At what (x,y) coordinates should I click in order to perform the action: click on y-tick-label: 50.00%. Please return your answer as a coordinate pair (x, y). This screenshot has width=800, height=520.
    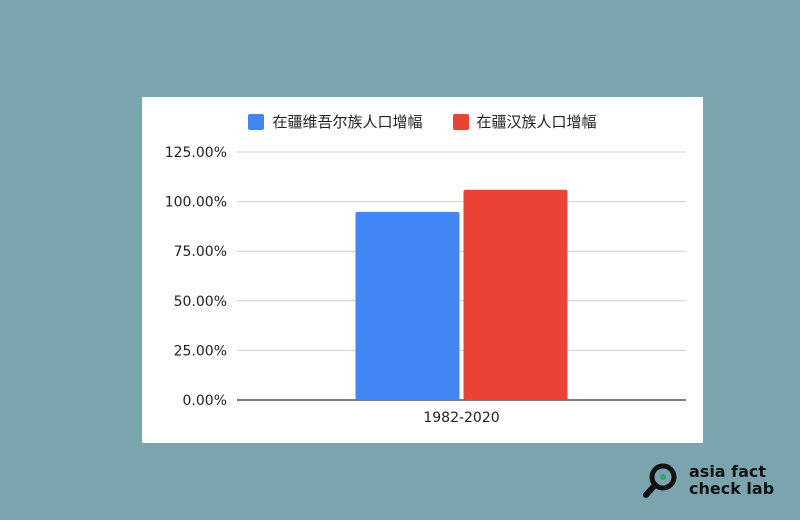
    Looking at the image, I should click on (200, 302).